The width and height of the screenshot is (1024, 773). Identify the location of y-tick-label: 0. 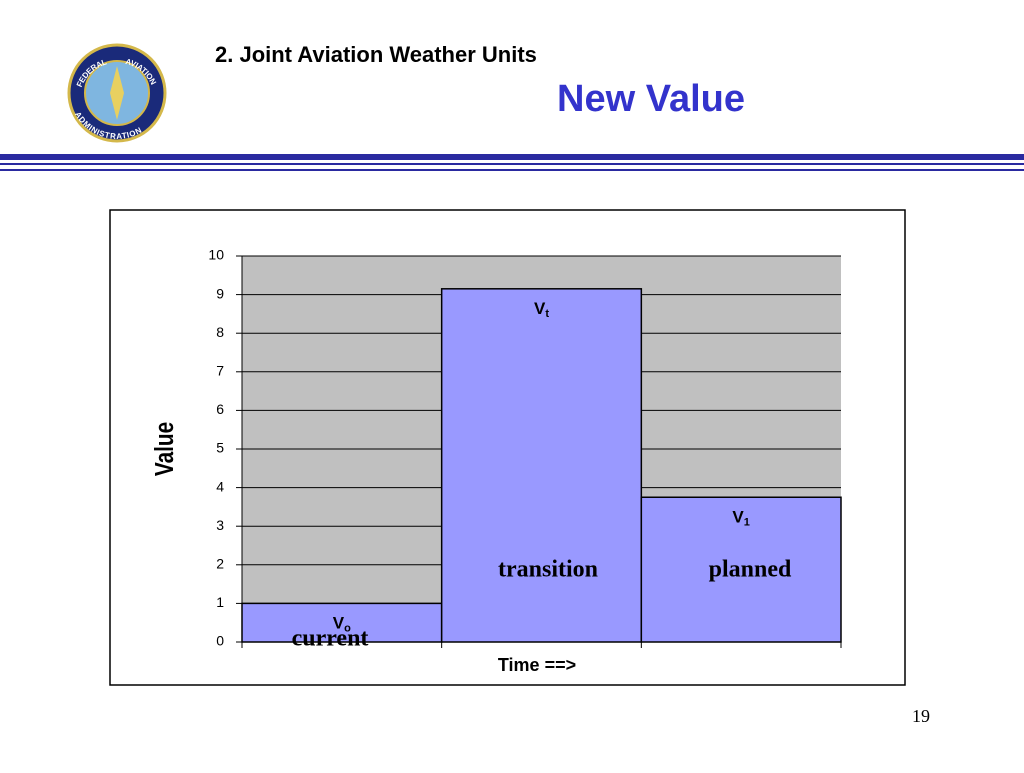
(220, 641).